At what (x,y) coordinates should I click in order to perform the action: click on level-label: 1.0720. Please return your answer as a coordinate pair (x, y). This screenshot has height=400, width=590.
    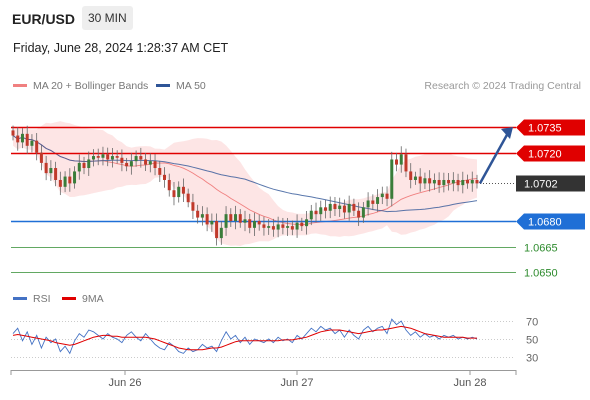
    Looking at the image, I should click on (545, 155).